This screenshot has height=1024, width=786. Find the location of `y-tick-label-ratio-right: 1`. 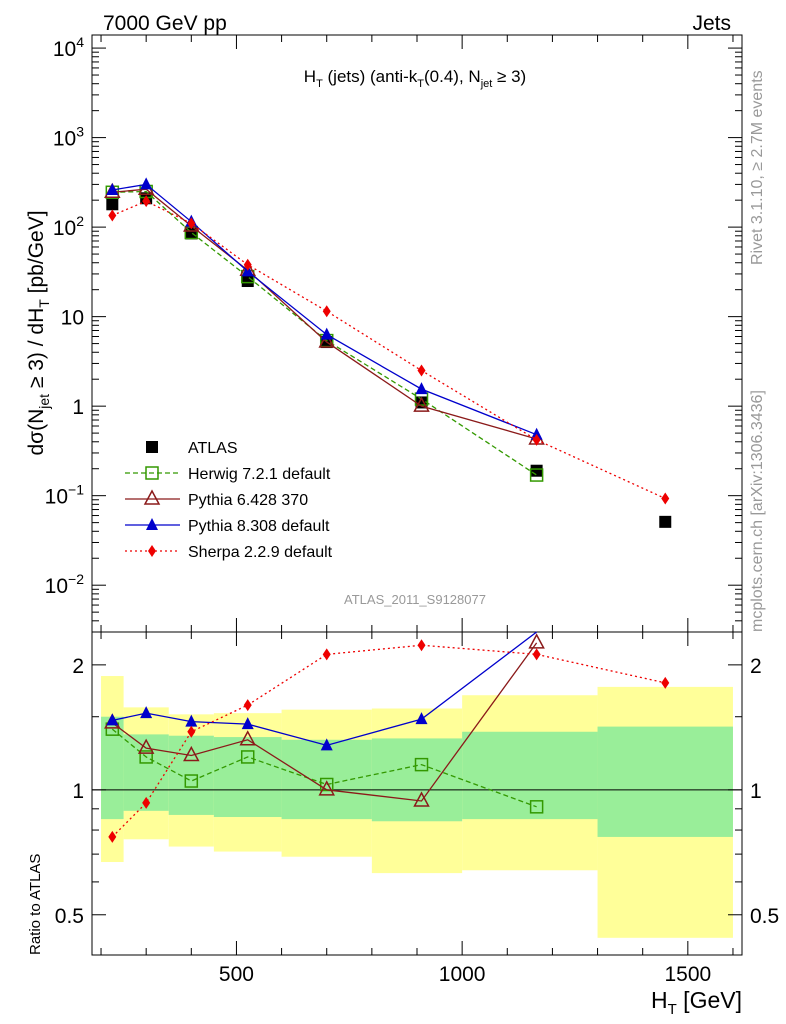

y-tick-label-ratio-right: 1 is located at coordinates (756, 791).